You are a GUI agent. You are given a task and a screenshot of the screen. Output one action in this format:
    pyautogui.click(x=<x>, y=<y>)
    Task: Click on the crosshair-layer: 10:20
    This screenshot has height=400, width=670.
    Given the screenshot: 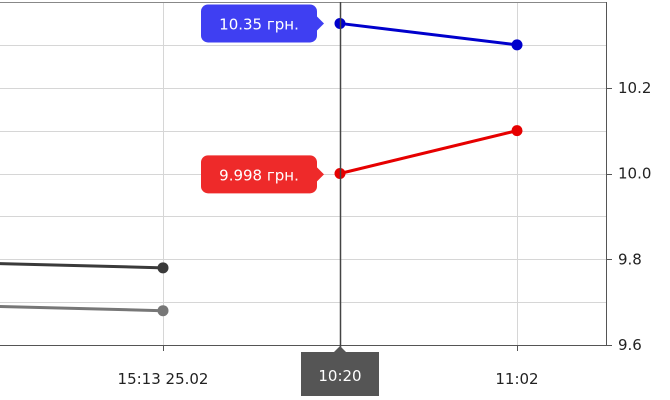 What is the action you would take?
    pyautogui.click(x=340, y=199)
    